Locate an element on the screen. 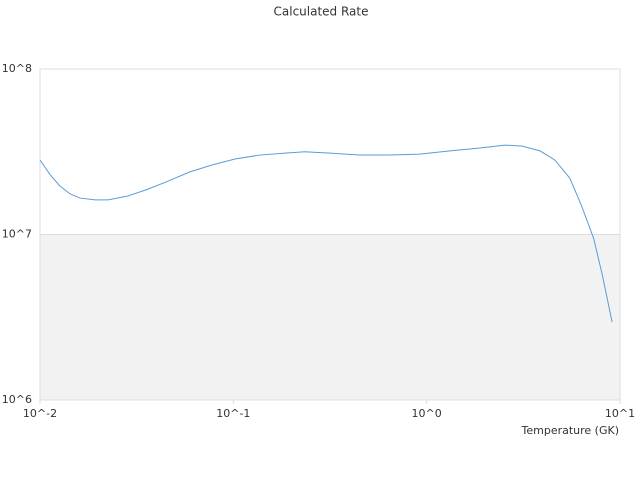 This screenshot has width=640, height=480. chart-title: Calculated Rate is located at coordinates (321, 12).